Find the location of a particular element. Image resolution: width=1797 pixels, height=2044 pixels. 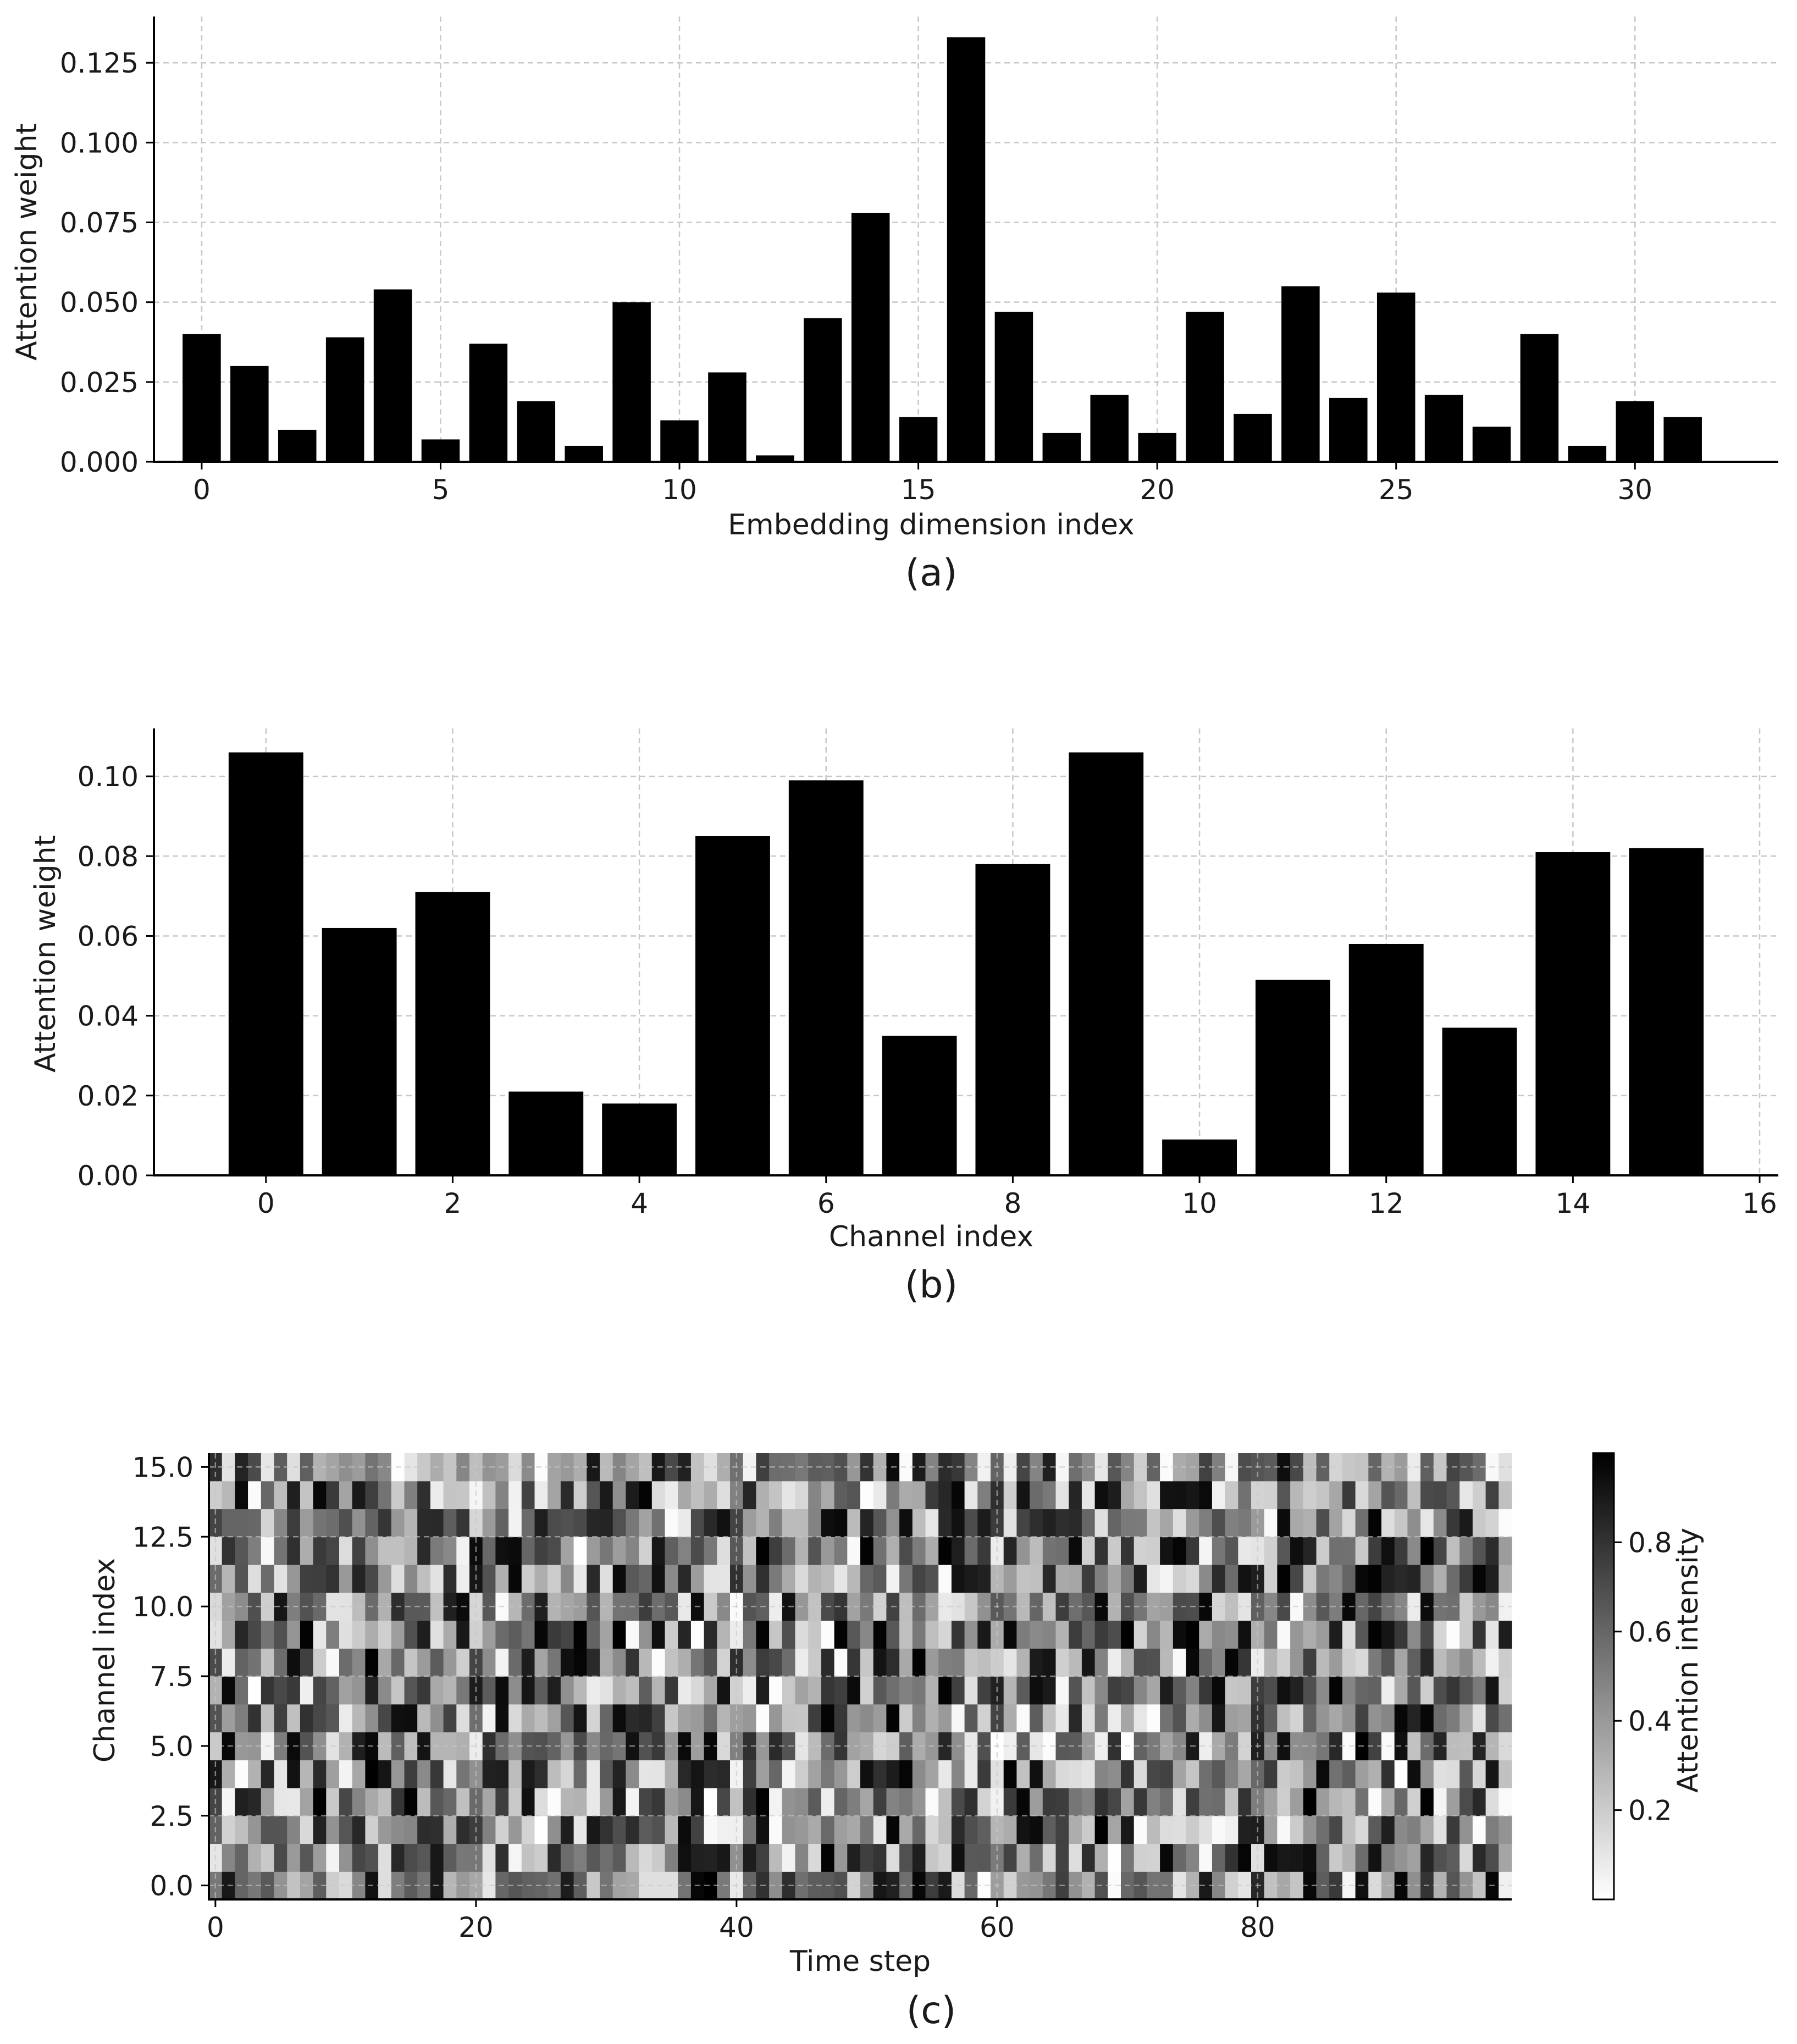

c-y-tick-label: 7.5 is located at coordinates (171, 1677).